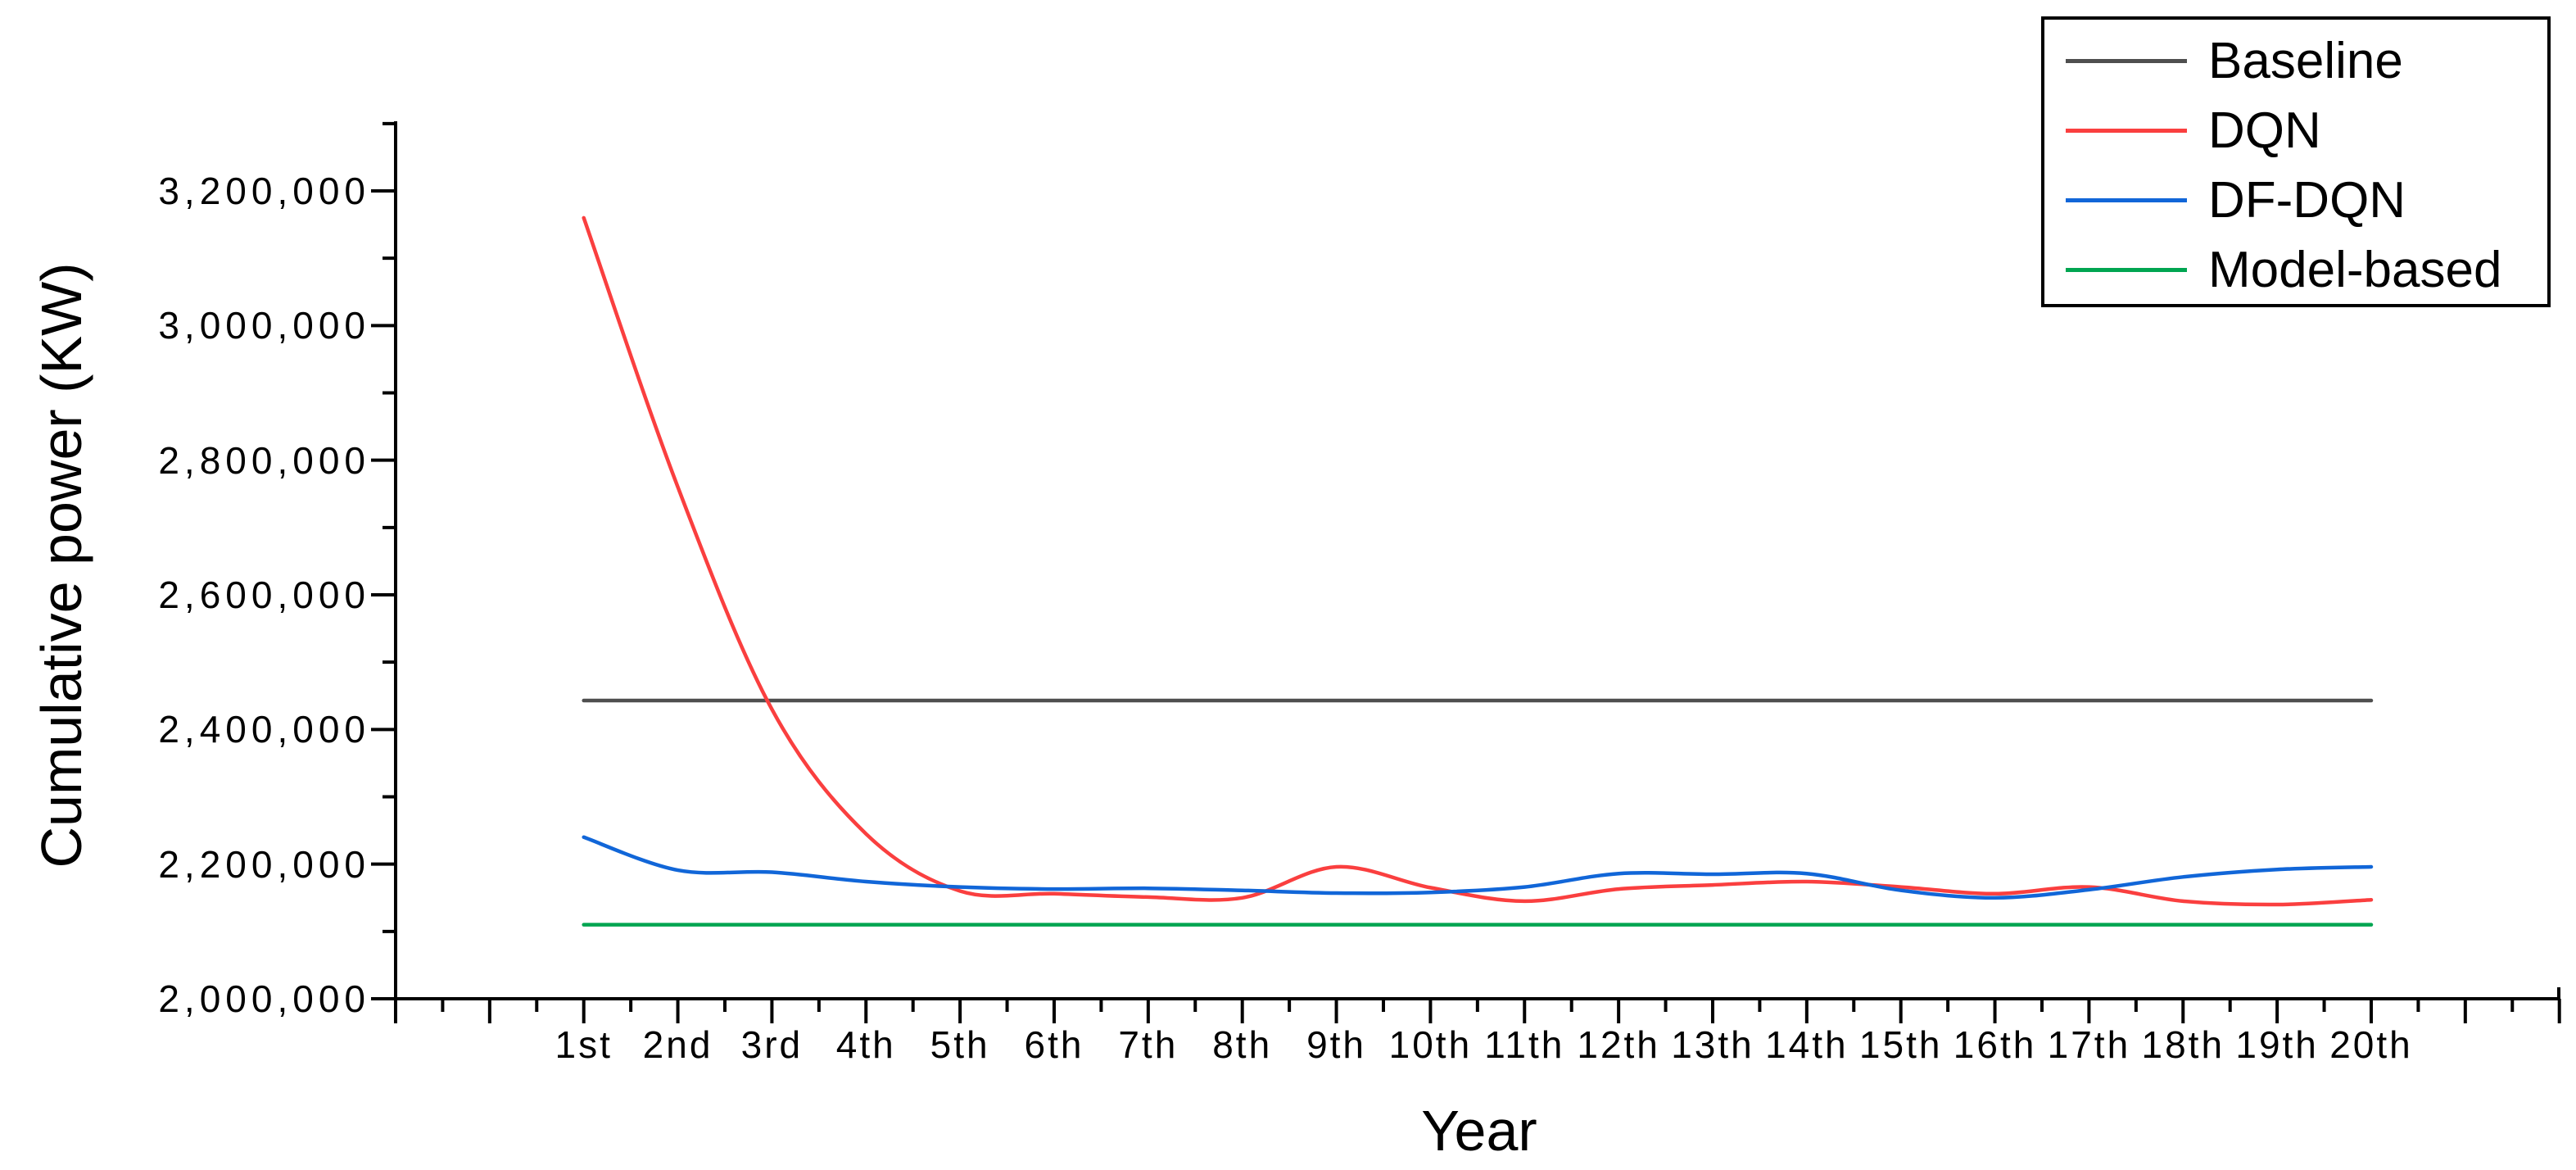  What do you see at coordinates (1148, 1044) in the screenshot?
I see `x-tick-label: 7th` at bounding box center [1148, 1044].